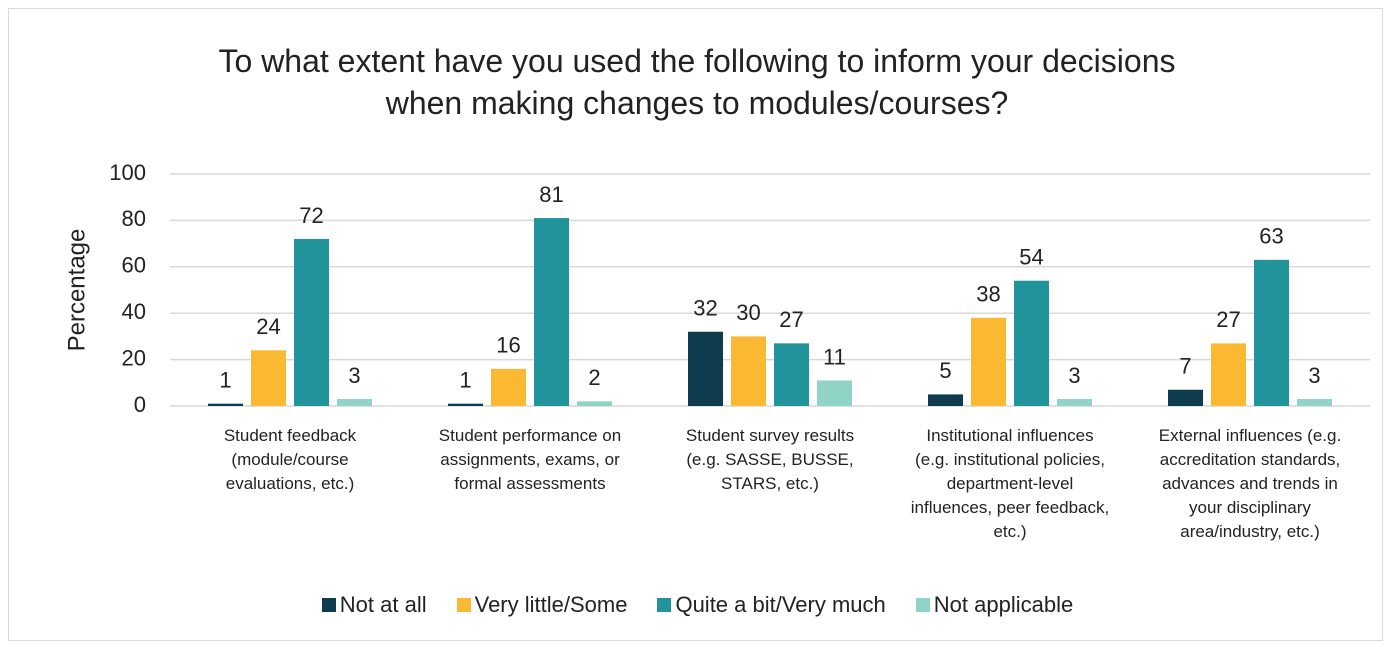 This screenshot has width=1395, height=647. Describe the element at coordinates (1271, 236) in the screenshot. I see `data-label: 63` at that location.